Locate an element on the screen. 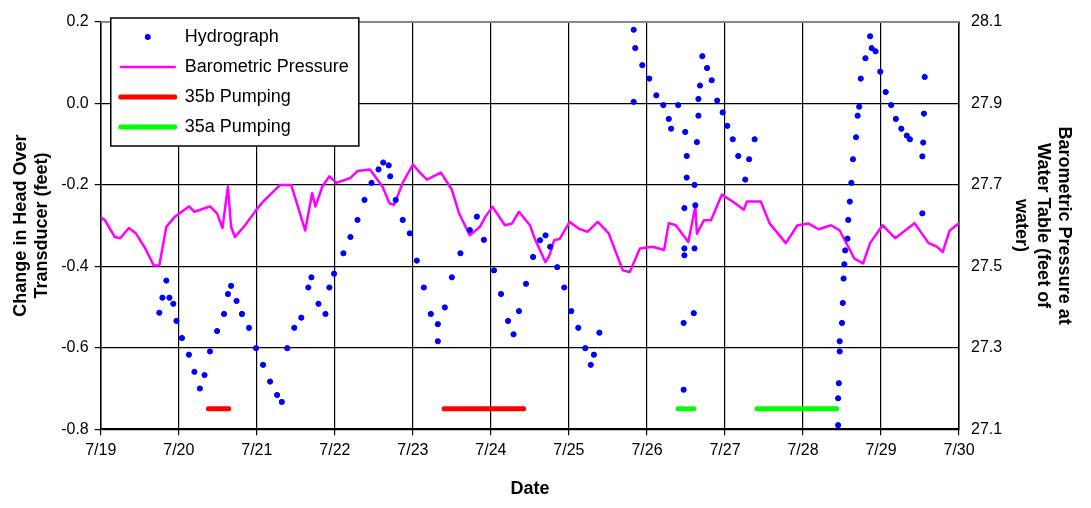 The height and width of the screenshot is (508, 1091). x-tick-label: 7/30 is located at coordinates (959, 450).